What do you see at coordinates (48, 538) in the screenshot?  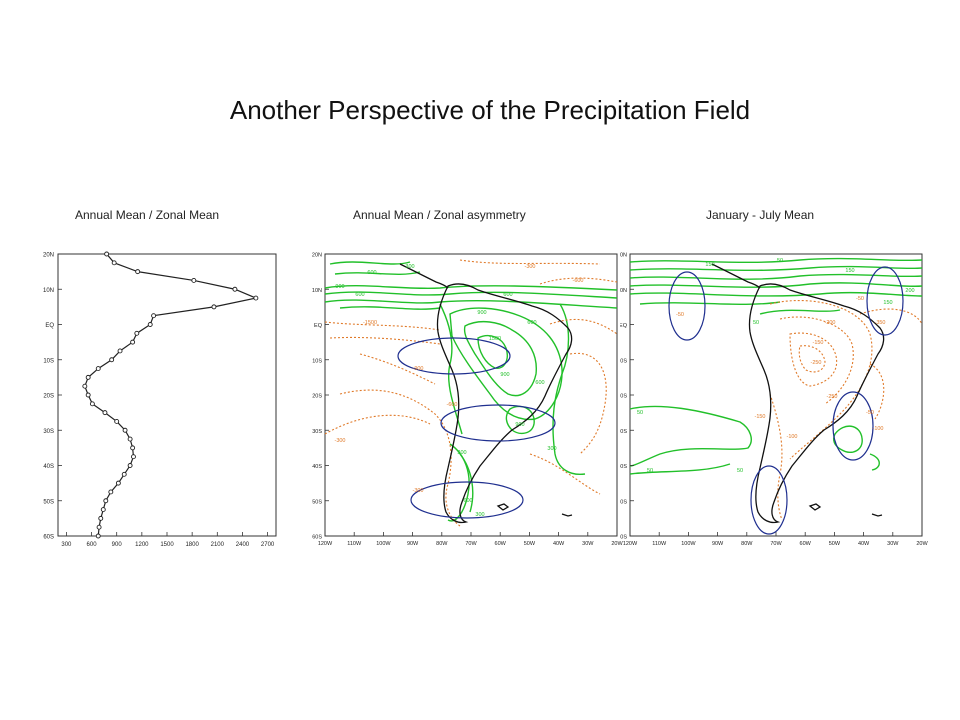 I see `y-tick-label: 60S` at bounding box center [48, 538].